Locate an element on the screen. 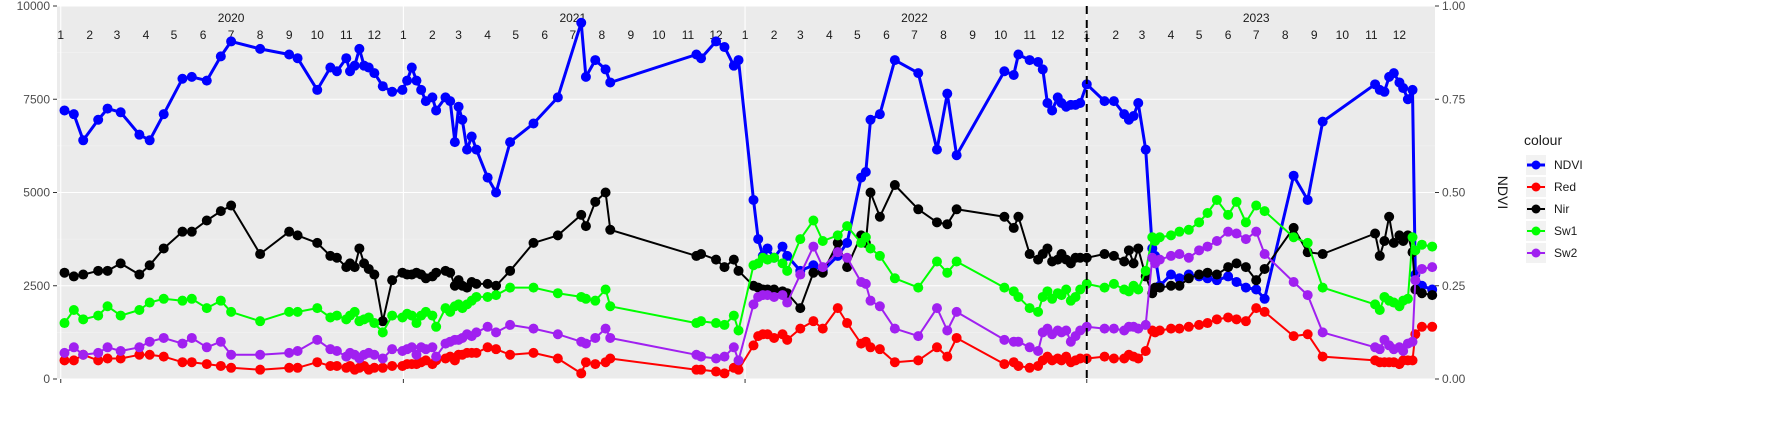 Image resolution: width=1773 pixels, height=442 pixels. legend-label: Nir is located at coordinates (1561, 209).